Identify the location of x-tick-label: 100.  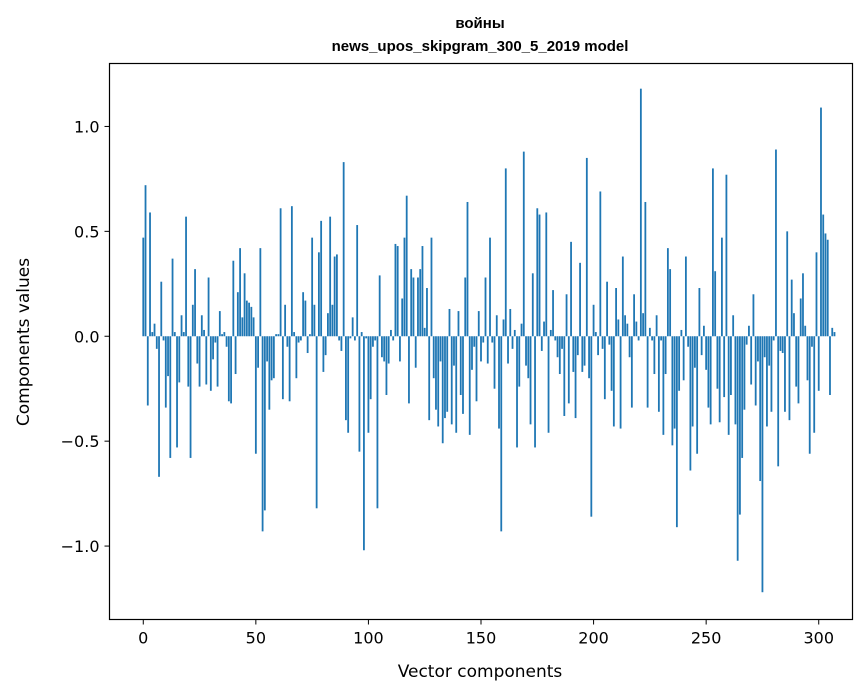
(368, 638).